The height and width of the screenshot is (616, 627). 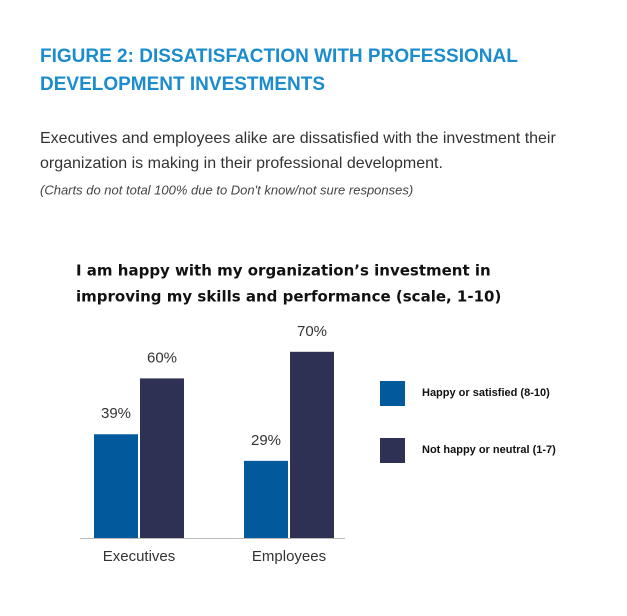 What do you see at coordinates (312, 331) in the screenshot?
I see `value-label: 70%` at bounding box center [312, 331].